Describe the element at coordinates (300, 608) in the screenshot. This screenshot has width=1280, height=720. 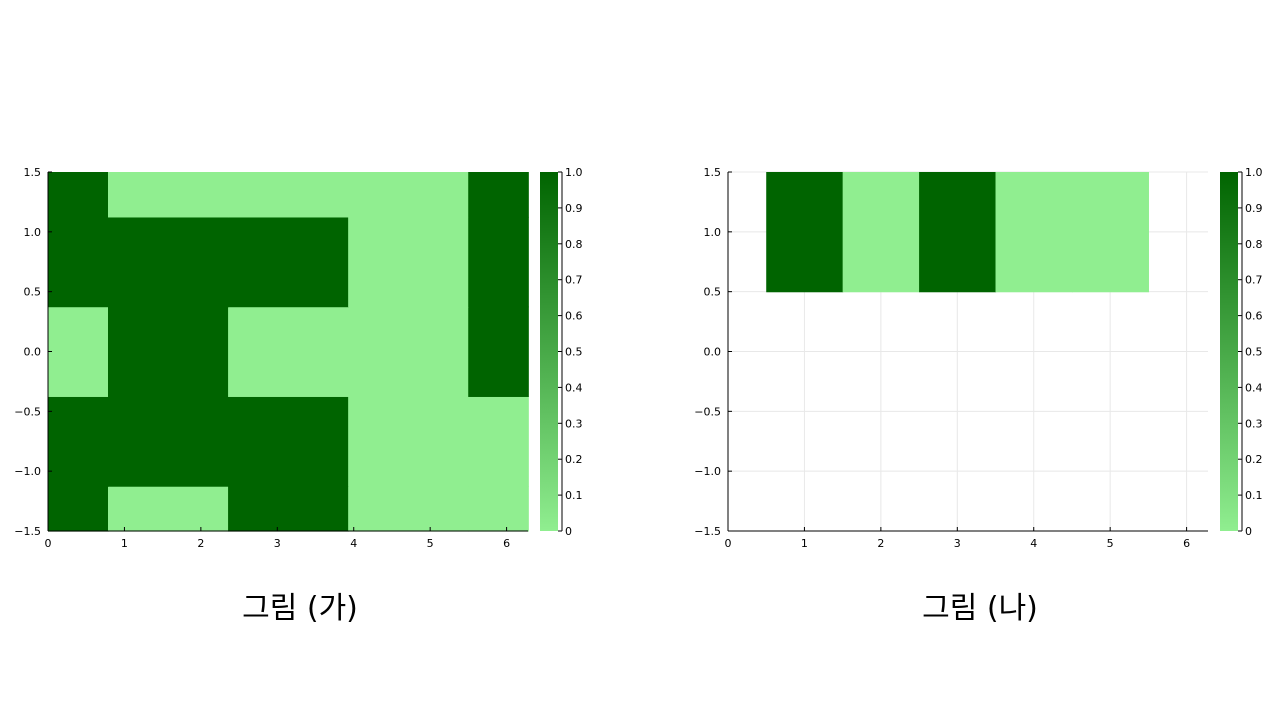
I see `figure-caption: 그림 (가)` at that location.